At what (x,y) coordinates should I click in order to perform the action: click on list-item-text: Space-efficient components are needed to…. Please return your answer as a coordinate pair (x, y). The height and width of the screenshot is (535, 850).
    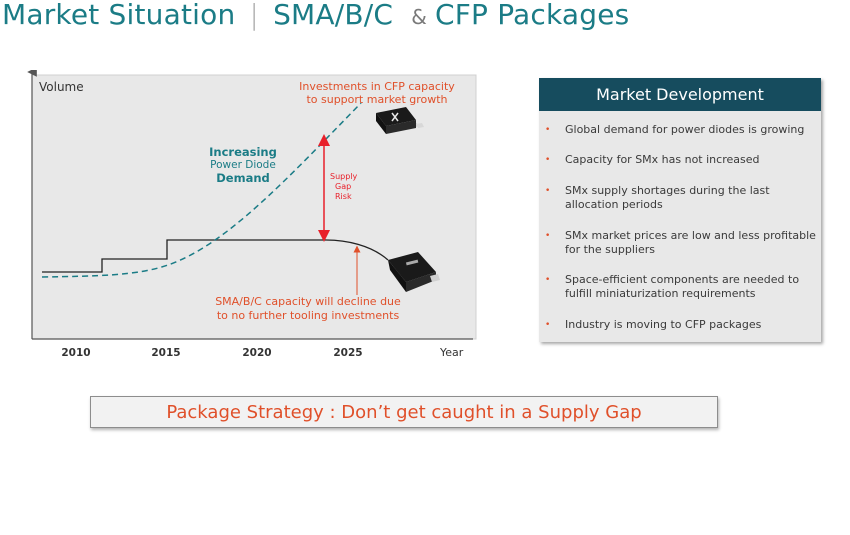
    Looking at the image, I should click on (682, 286).